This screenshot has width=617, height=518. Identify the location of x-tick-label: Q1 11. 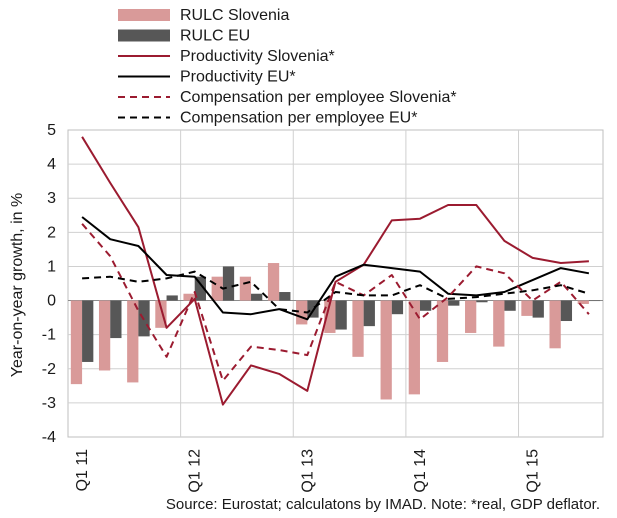
(82, 470).